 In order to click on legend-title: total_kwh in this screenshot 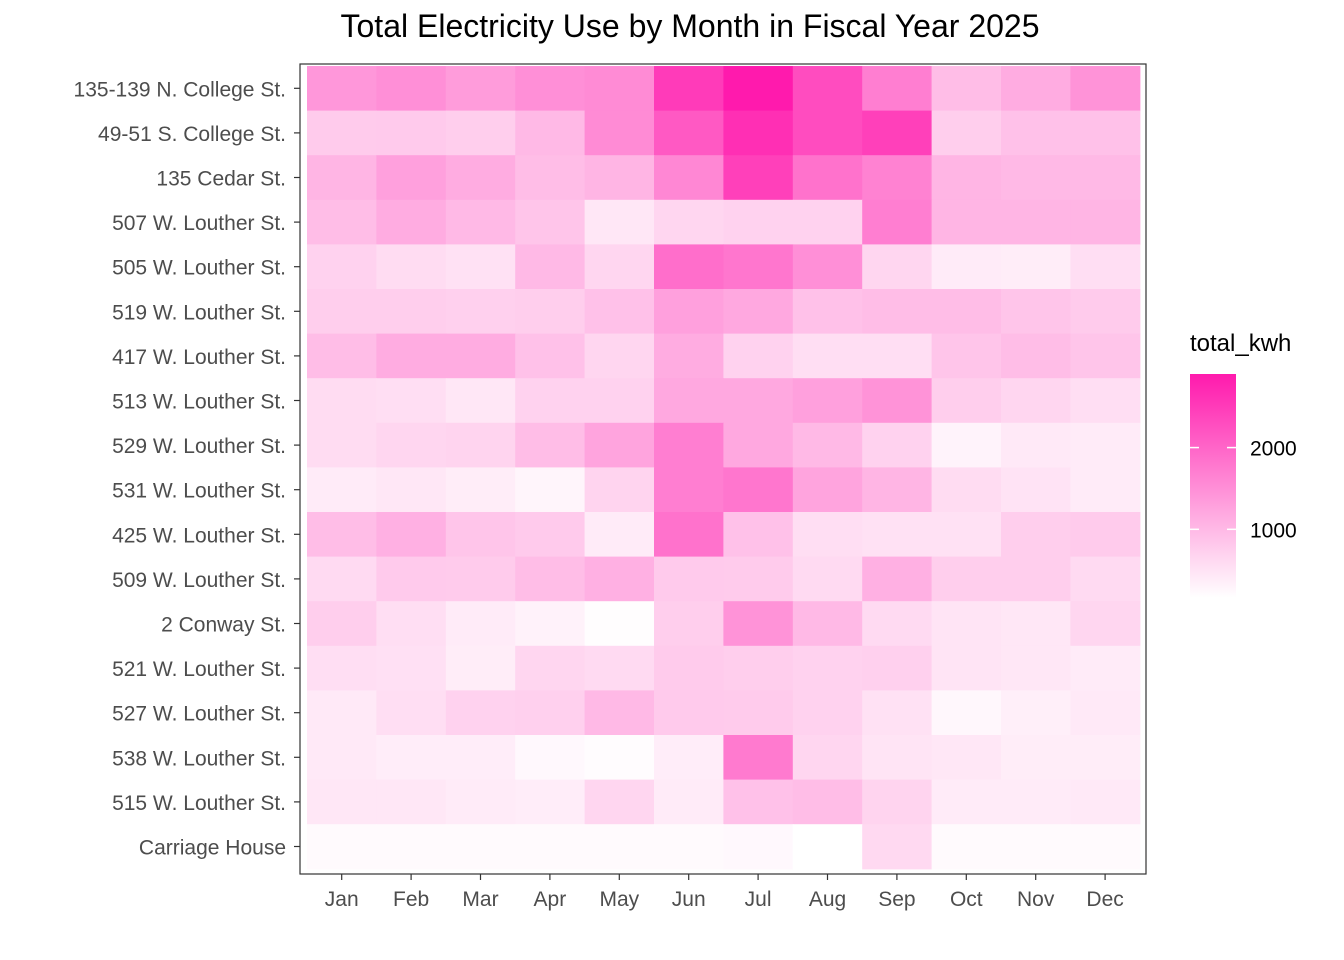, I will do `click(1241, 343)`.